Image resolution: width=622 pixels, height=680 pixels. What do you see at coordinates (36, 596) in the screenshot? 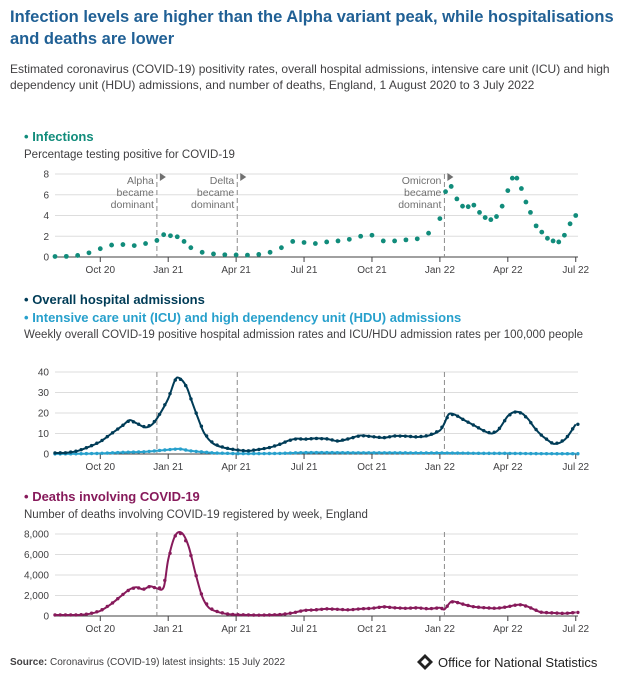
I see `y-tick-label: 2,000` at bounding box center [36, 596].